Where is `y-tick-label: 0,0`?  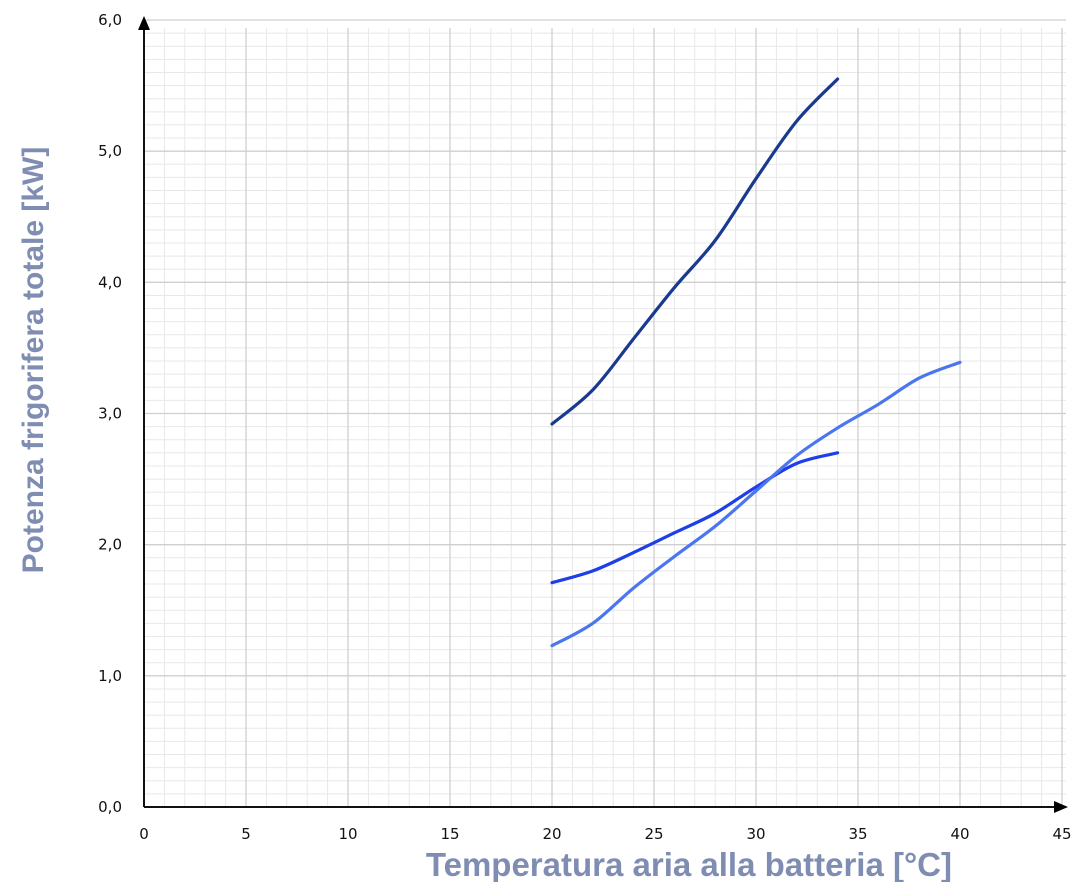 y-tick-label: 0,0 is located at coordinates (110, 807).